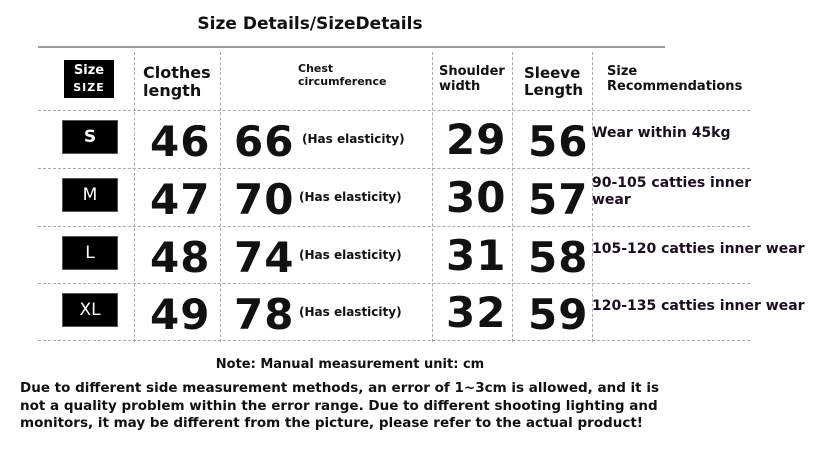  What do you see at coordinates (558, 314) in the screenshot?
I see `sleeve-length-value: 59` at bounding box center [558, 314].